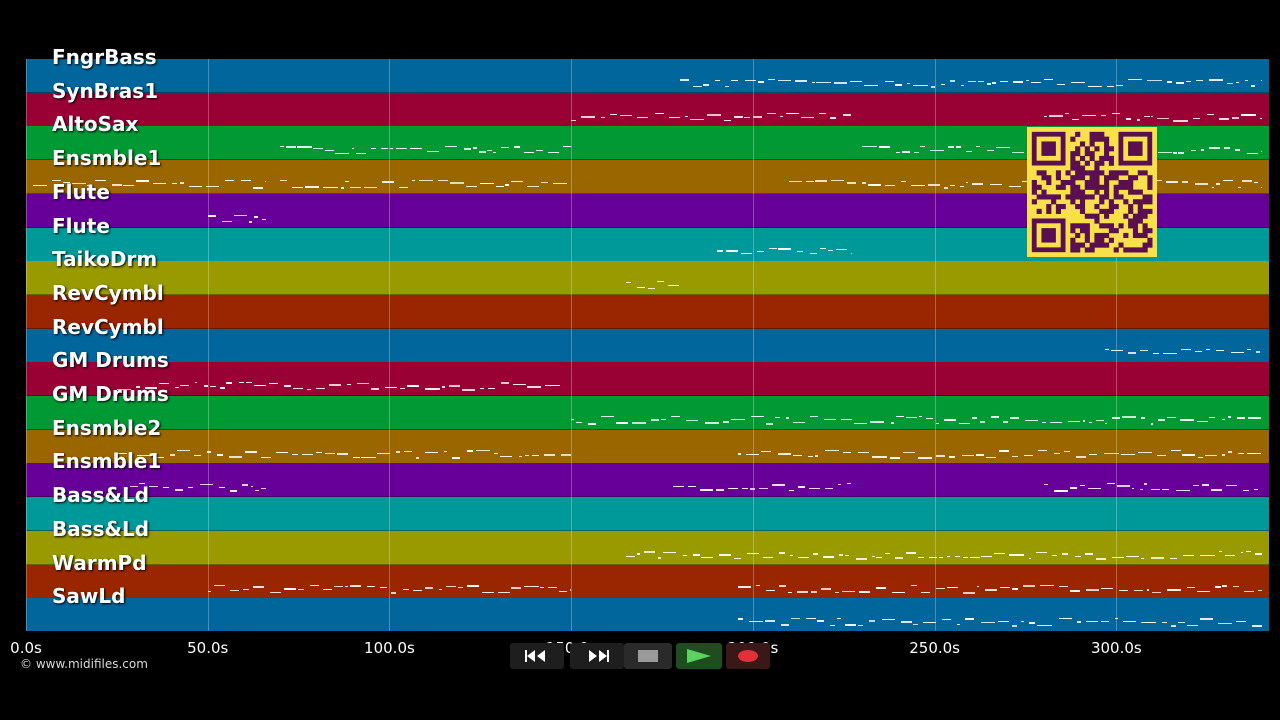 The image size is (1280, 720). What do you see at coordinates (26, 648) in the screenshot?
I see `tick-label: 0.0s` at bounding box center [26, 648].